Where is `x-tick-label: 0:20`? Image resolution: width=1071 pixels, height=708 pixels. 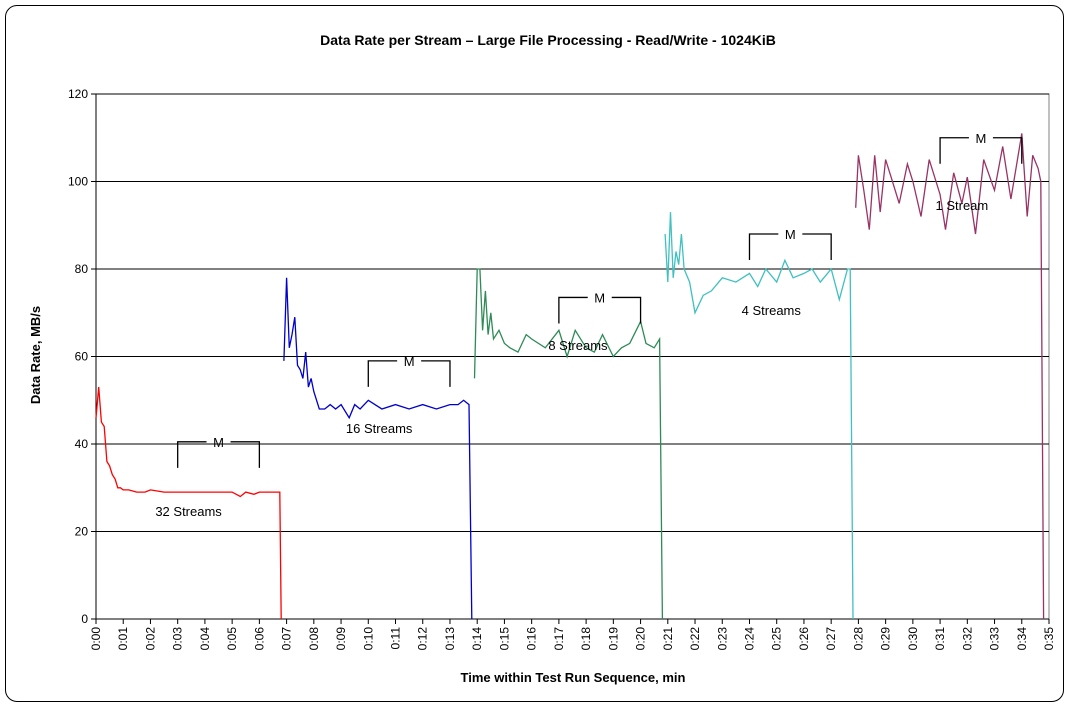 x-tick-label: 0:20 is located at coordinates (641, 639).